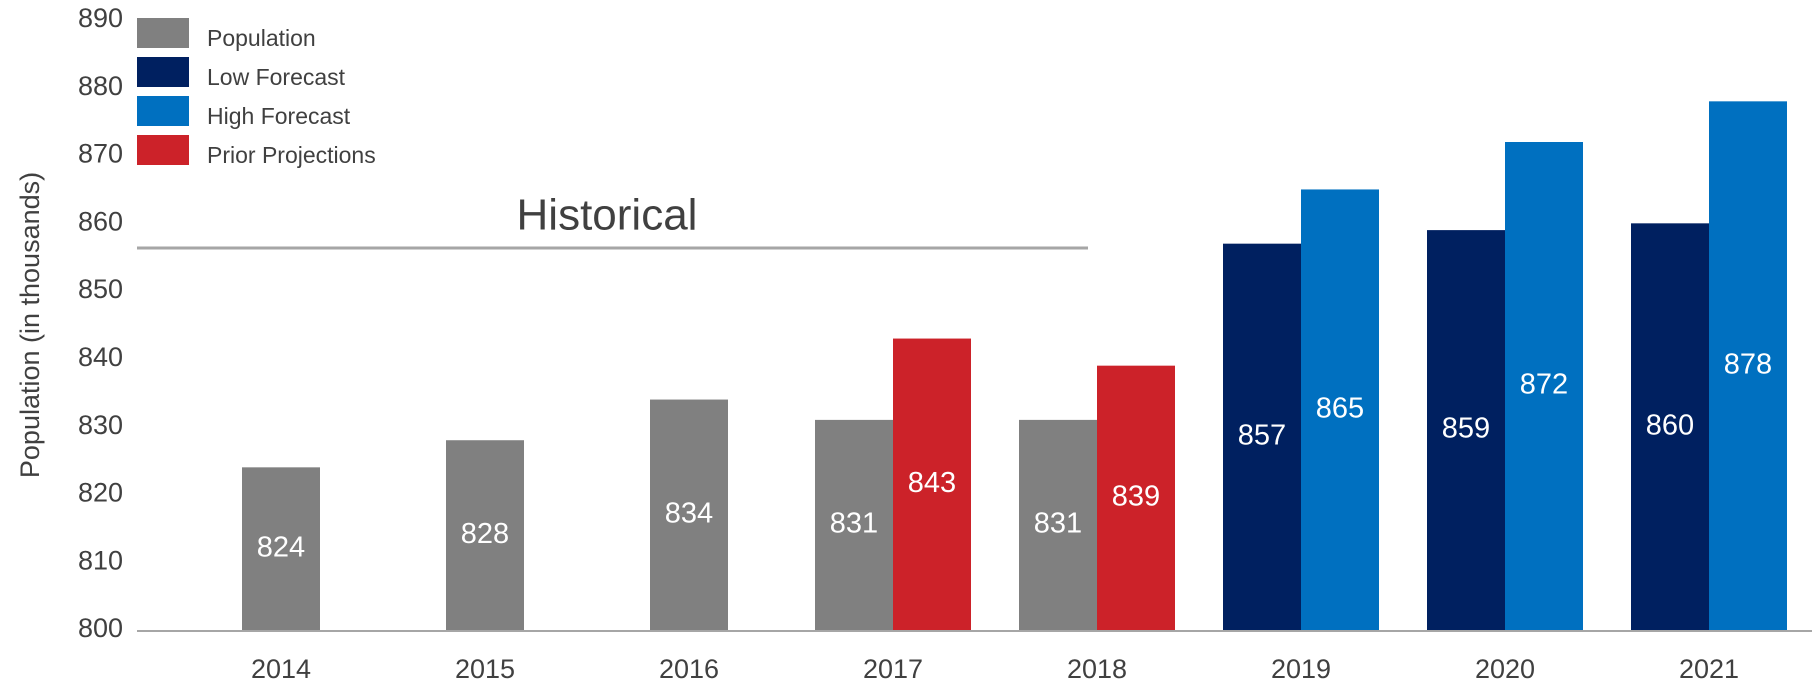 The height and width of the screenshot is (692, 1819). Describe the element at coordinates (1097, 669) in the screenshot. I see `x-tick-label: 2018` at that location.